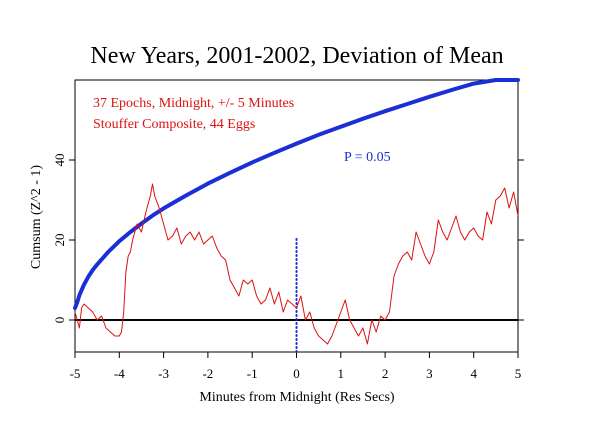  I want to click on x-tick-label: -3, so click(163, 373).